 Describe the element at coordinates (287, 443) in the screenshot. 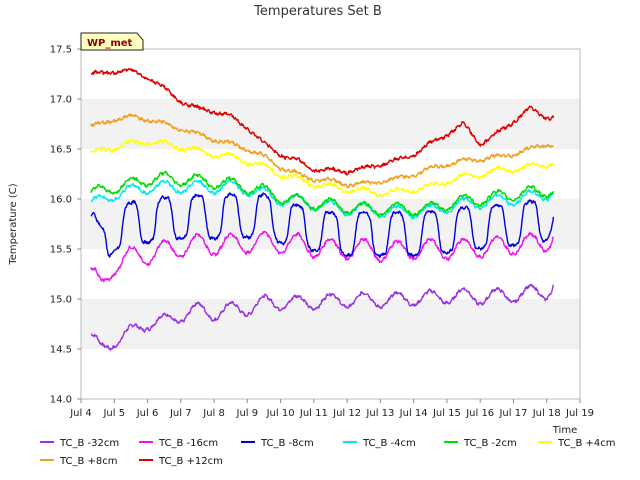

I see `legend-label: TC_B -8cm` at that location.